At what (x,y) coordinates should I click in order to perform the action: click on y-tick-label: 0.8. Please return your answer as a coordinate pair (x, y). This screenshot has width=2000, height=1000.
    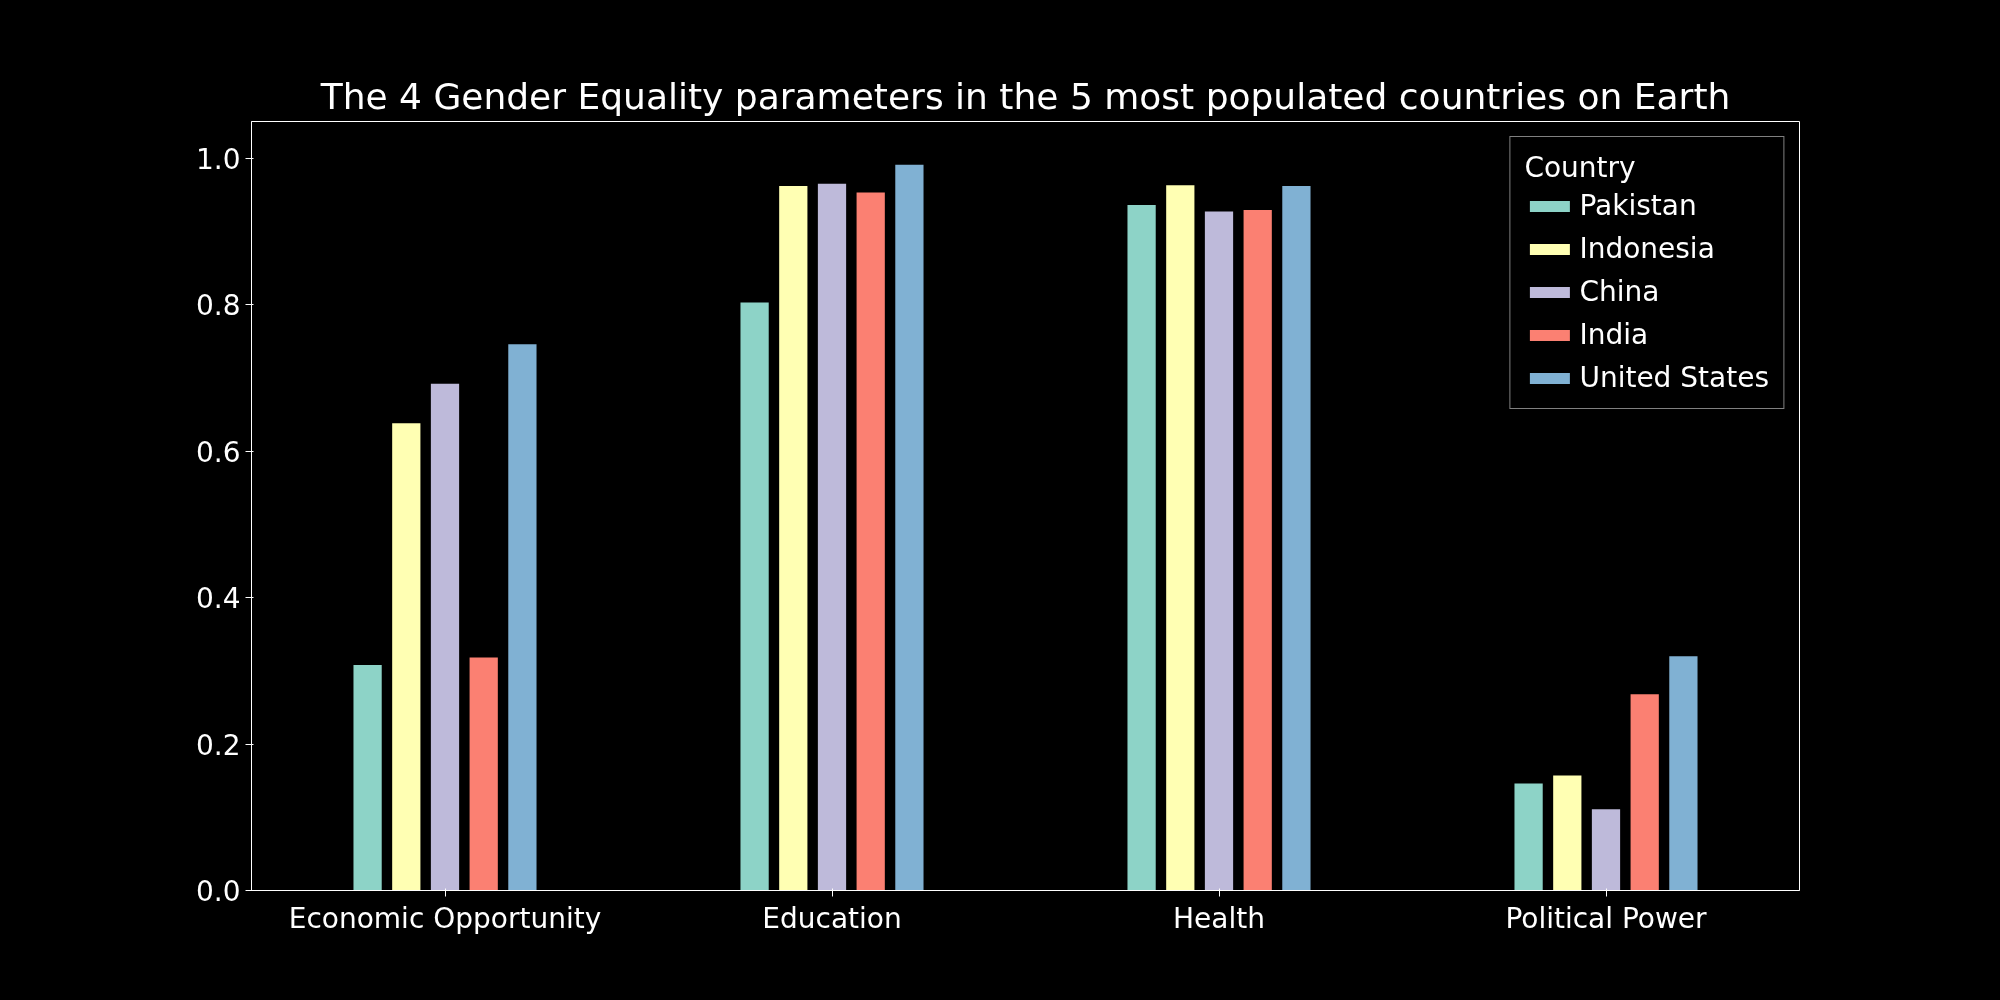
    Looking at the image, I should click on (218, 306).